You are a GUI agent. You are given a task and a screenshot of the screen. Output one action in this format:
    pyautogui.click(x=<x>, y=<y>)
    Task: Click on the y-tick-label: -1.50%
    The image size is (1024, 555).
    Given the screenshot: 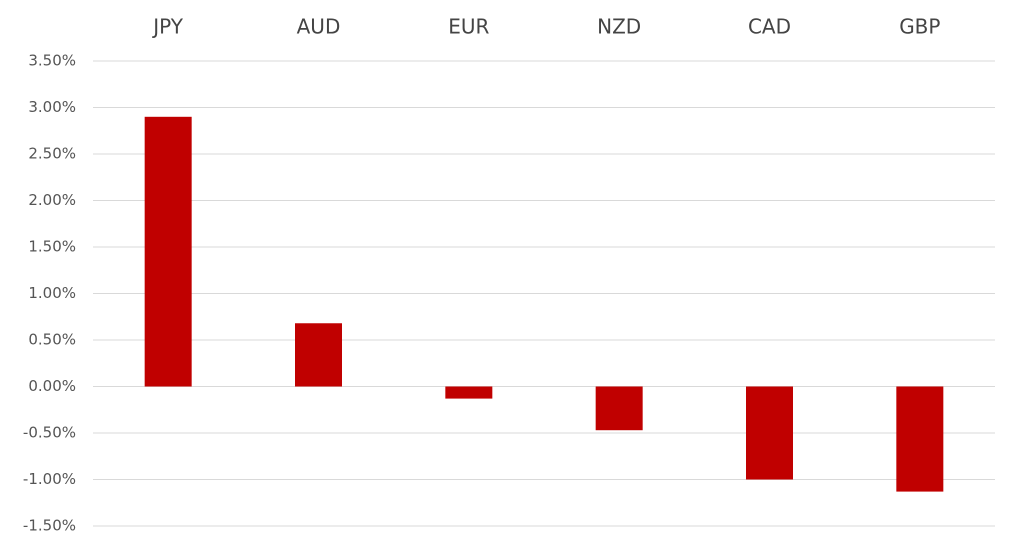 What is the action you would take?
    pyautogui.click(x=49, y=526)
    